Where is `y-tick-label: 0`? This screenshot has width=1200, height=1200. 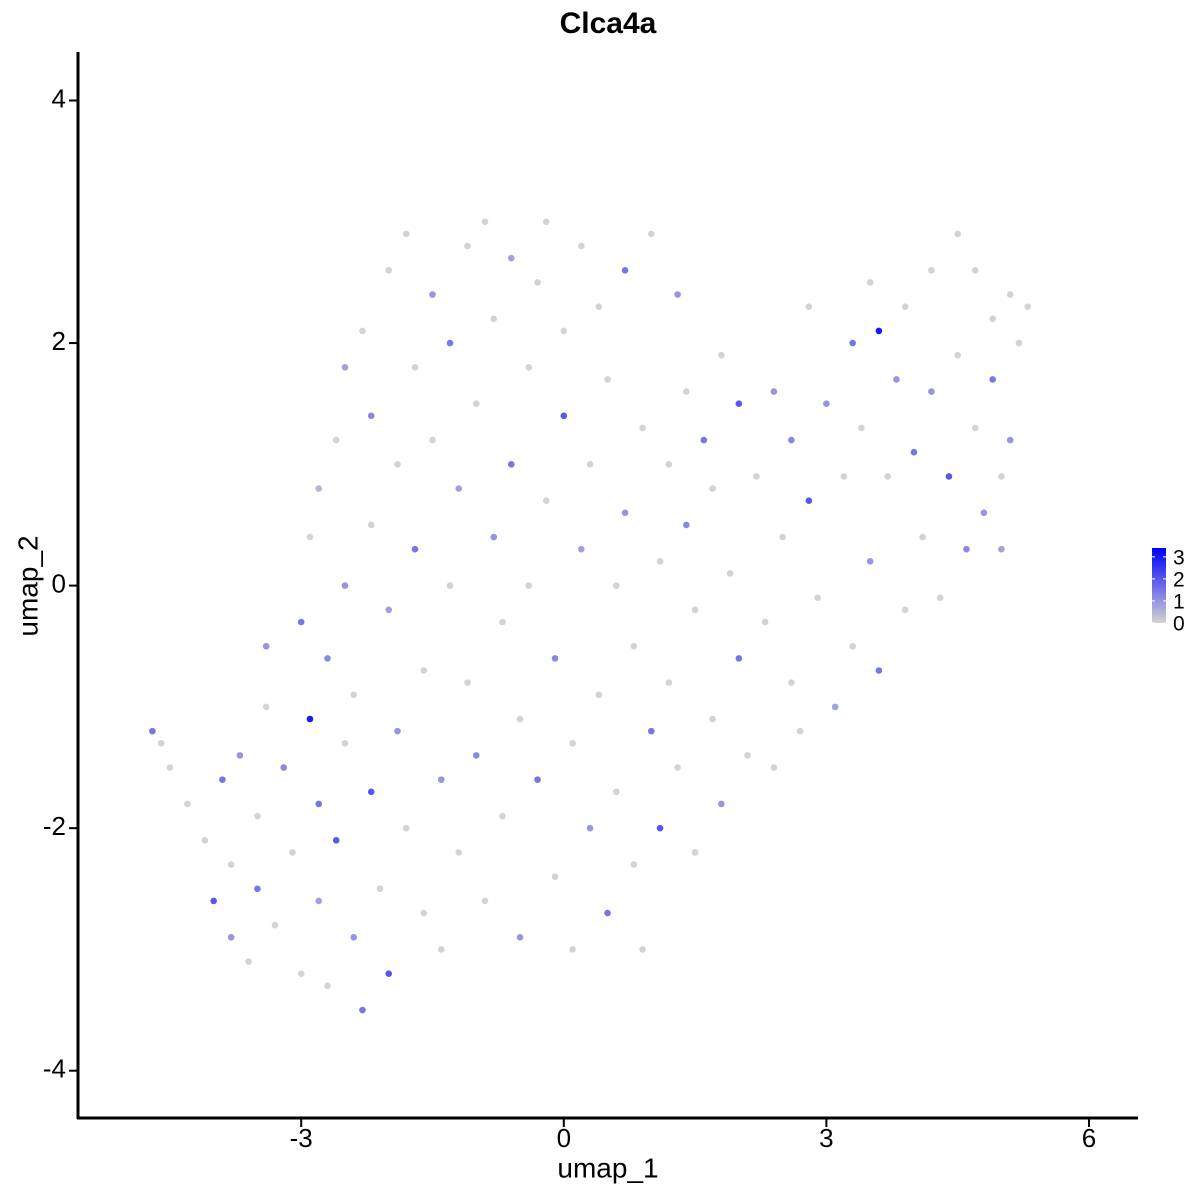 y-tick-label: 0 is located at coordinates (59, 583).